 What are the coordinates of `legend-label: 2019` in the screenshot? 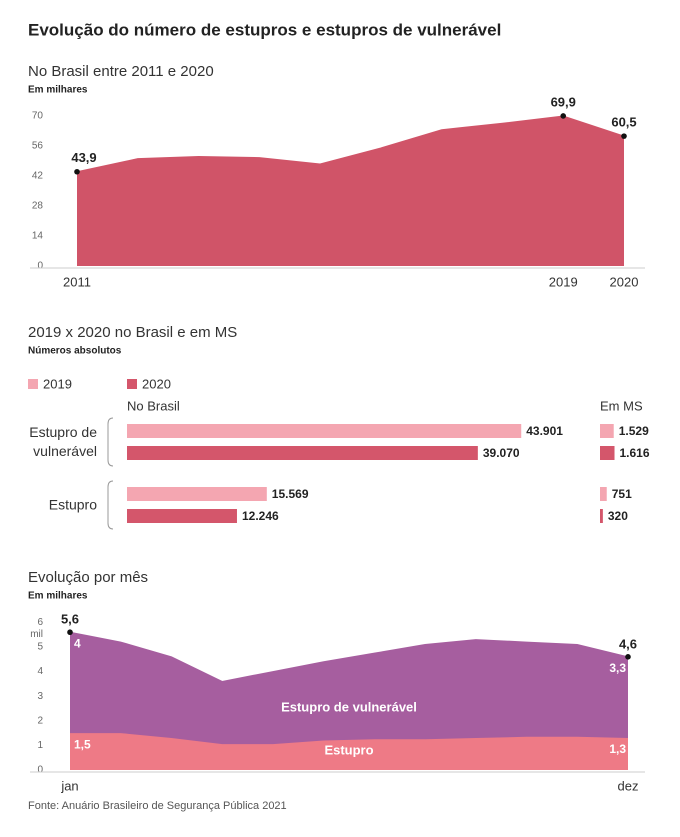 It's located at (57, 383).